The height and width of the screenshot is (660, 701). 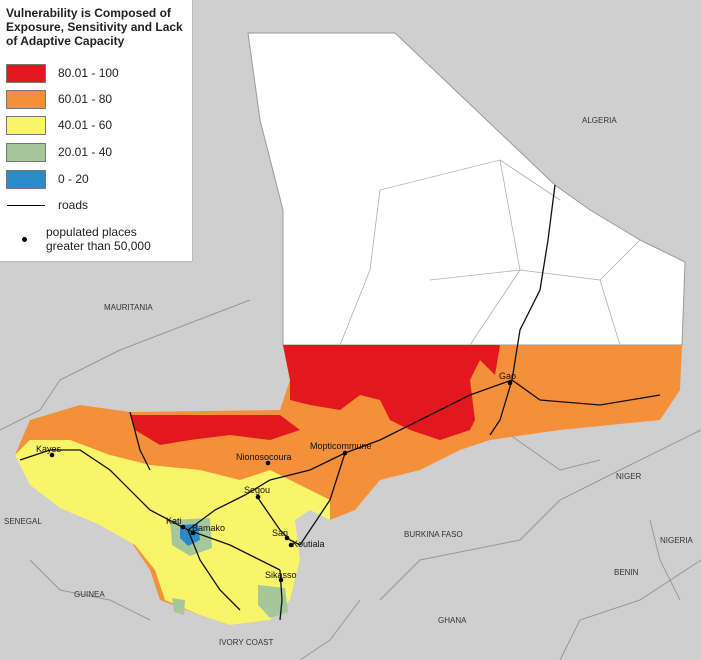 I want to click on country-label-ghana: GHANA, so click(x=452, y=620).